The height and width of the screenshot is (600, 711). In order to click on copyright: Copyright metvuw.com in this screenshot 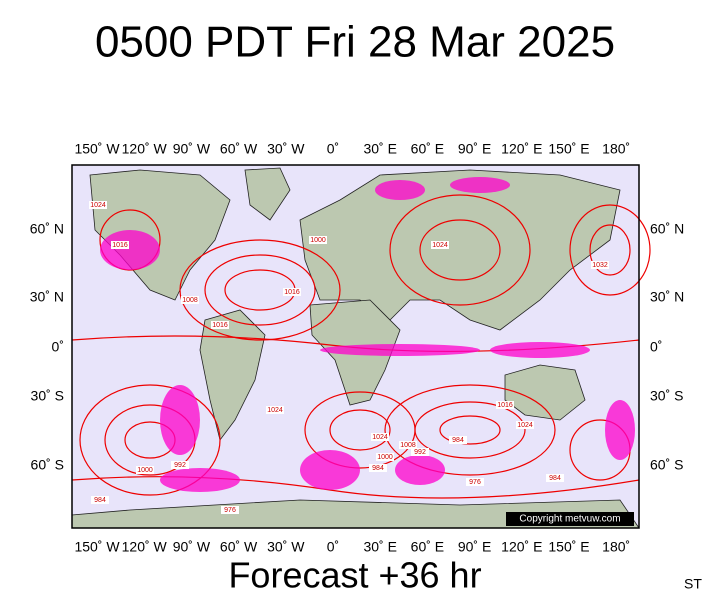, I will do `click(569, 519)`.